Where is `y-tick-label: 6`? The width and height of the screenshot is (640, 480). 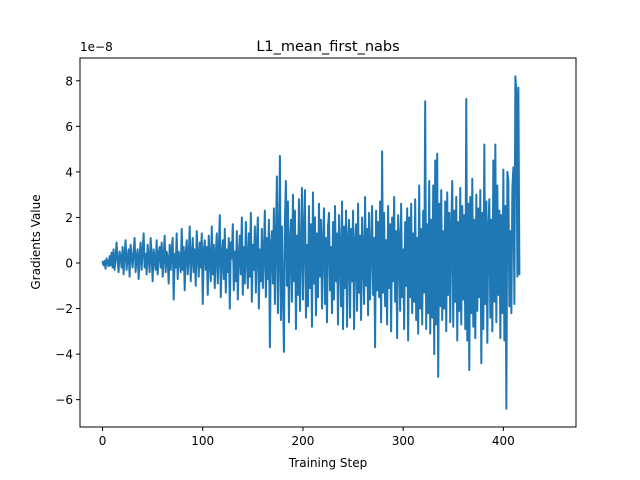
y-tick-label: 6 is located at coordinates (69, 127).